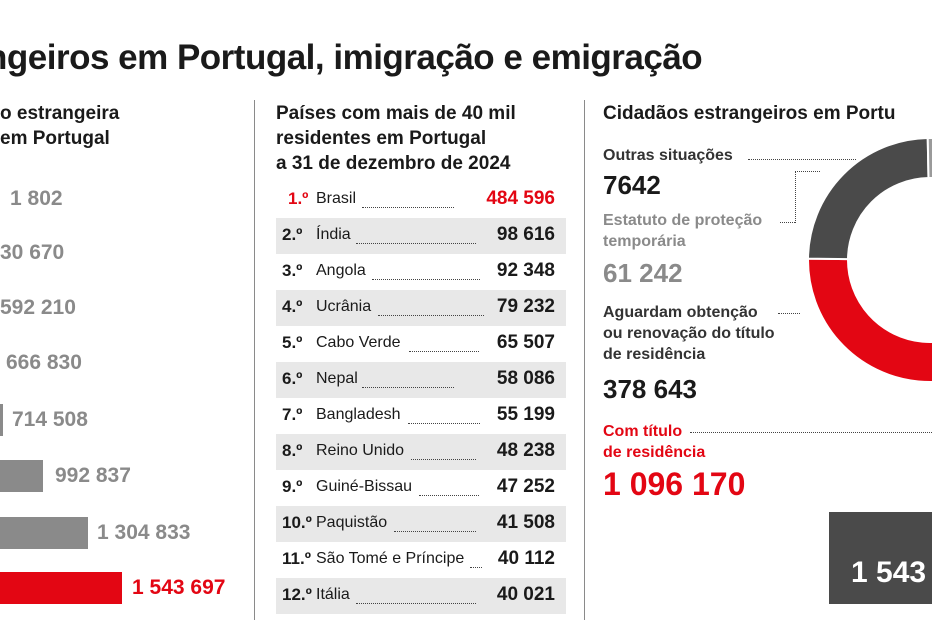  What do you see at coordinates (381, 138) in the screenshot?
I see `middle-subtitle-line2: residentes em Portugal` at bounding box center [381, 138].